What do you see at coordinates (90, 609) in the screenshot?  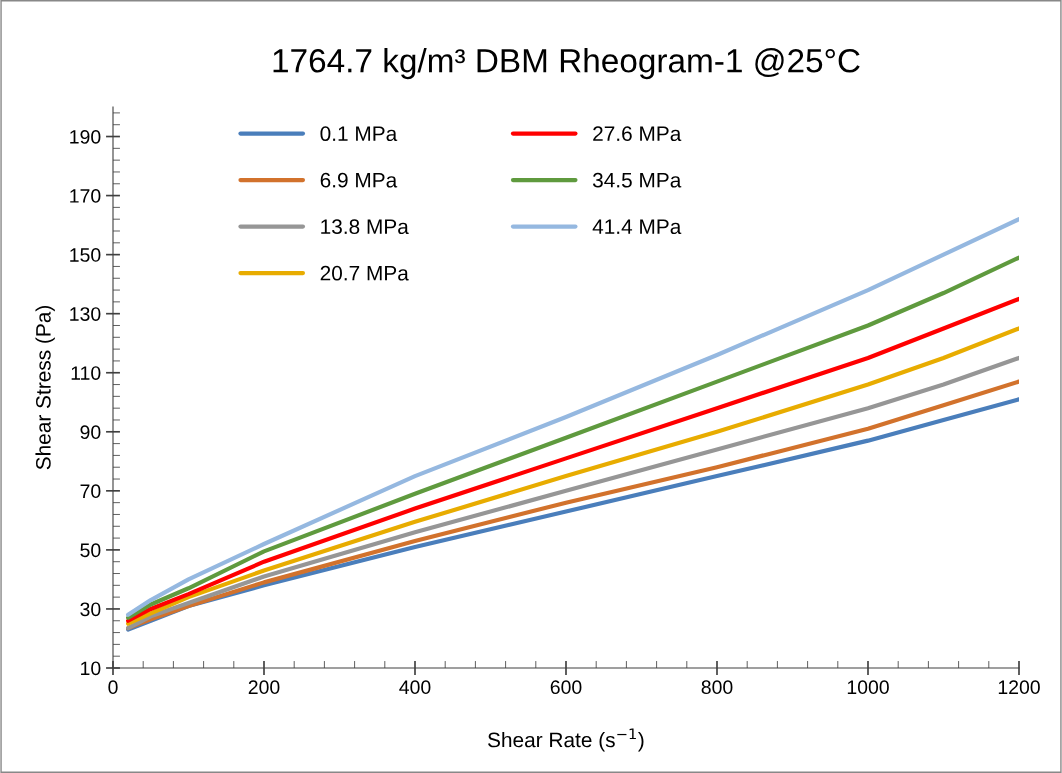 I see `y-tick-label: 30` at bounding box center [90, 609].